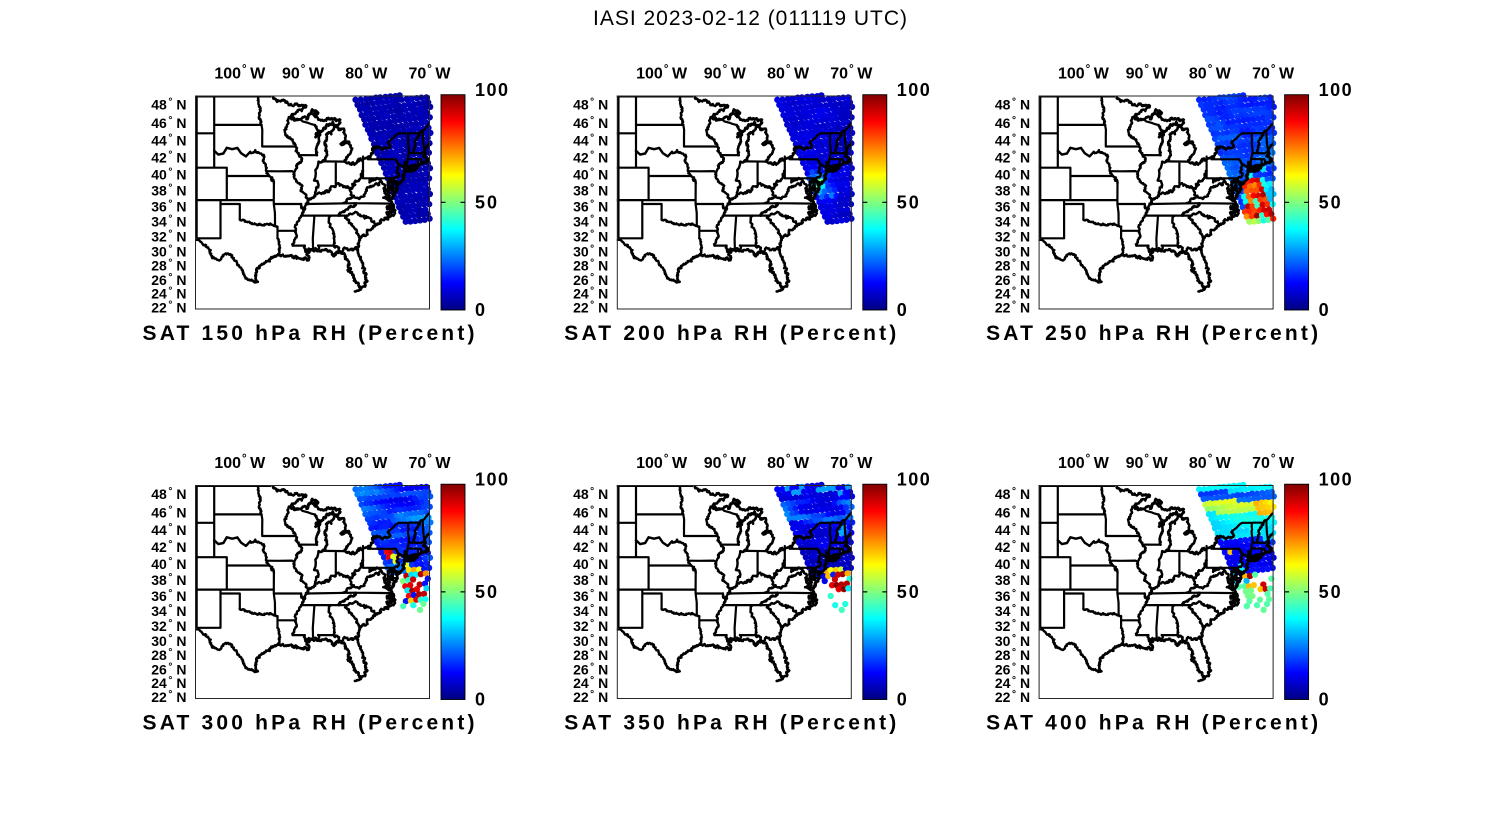 This screenshot has height=825, width=1500. What do you see at coordinates (309, 333) in the screenshot?
I see `svg-text: SAT 150 hPa RH (Percent)` at bounding box center [309, 333].